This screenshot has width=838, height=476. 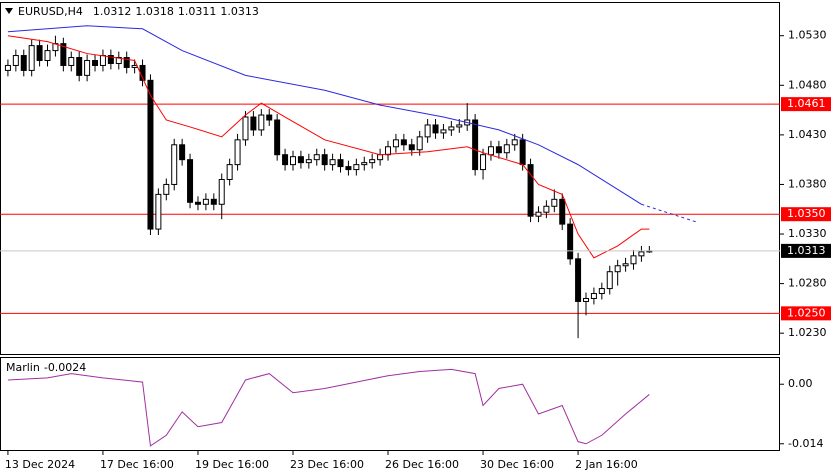 I want to click on x-tick-label: 30 Dec 16:00, so click(x=517, y=464).